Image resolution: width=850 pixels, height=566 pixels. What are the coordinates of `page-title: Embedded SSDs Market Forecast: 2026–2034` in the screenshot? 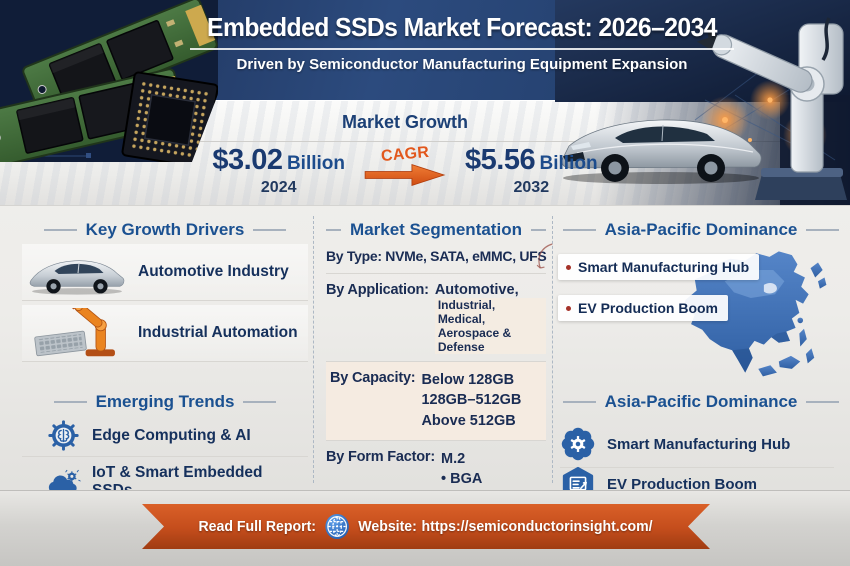 It's located at (462, 27).